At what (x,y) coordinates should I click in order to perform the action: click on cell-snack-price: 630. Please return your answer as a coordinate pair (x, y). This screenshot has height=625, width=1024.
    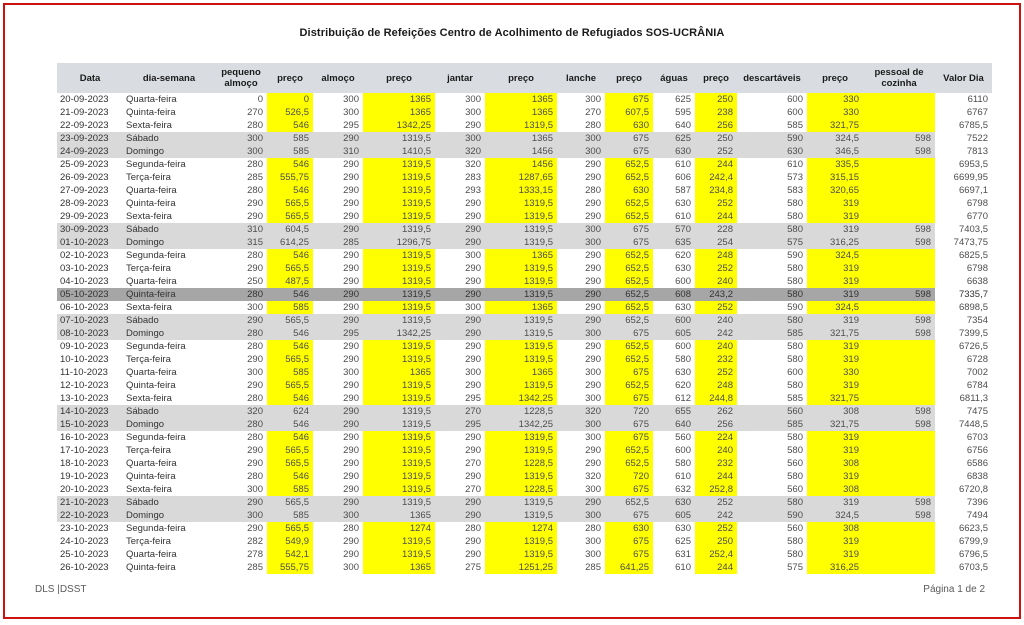
    Looking at the image, I should click on (629, 528).